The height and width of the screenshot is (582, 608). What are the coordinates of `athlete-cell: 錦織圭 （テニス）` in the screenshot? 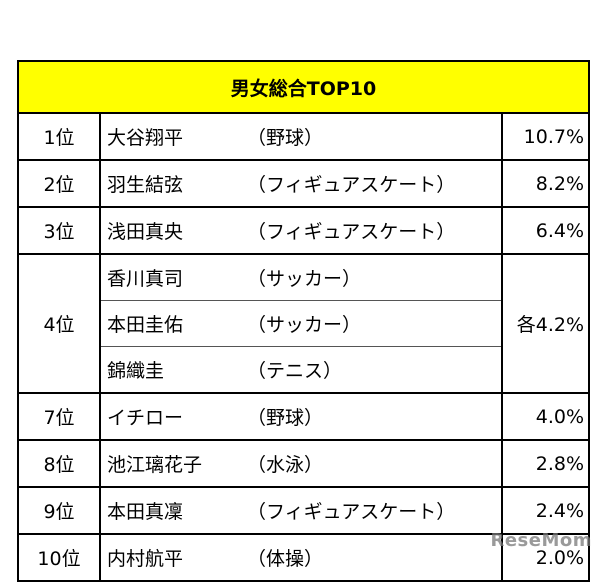 It's located at (301, 370).